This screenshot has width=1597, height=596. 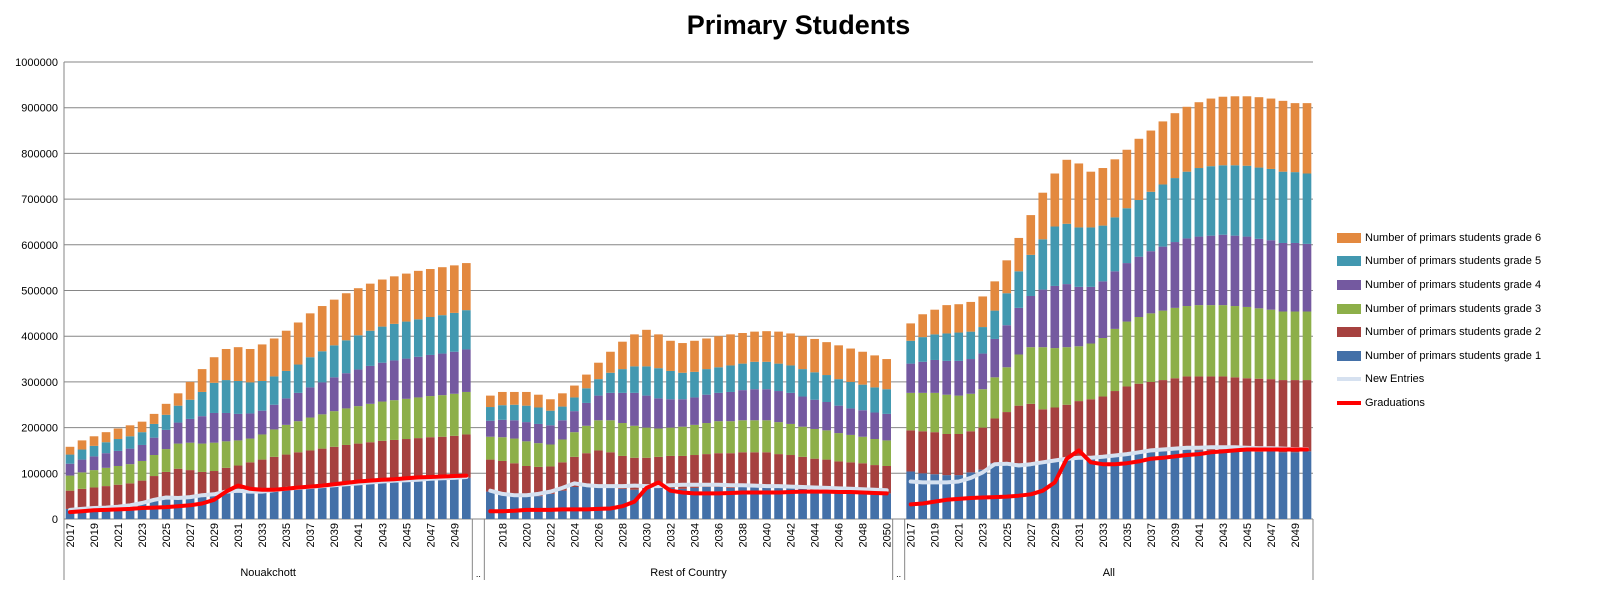 What do you see at coordinates (71, 535) in the screenshot?
I see `x-tick-label: 2017` at bounding box center [71, 535].